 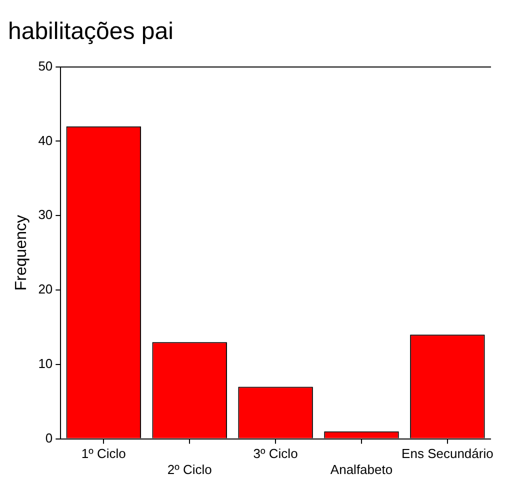 What do you see at coordinates (49, 438) in the screenshot?
I see `y-tick-label: 0` at bounding box center [49, 438].